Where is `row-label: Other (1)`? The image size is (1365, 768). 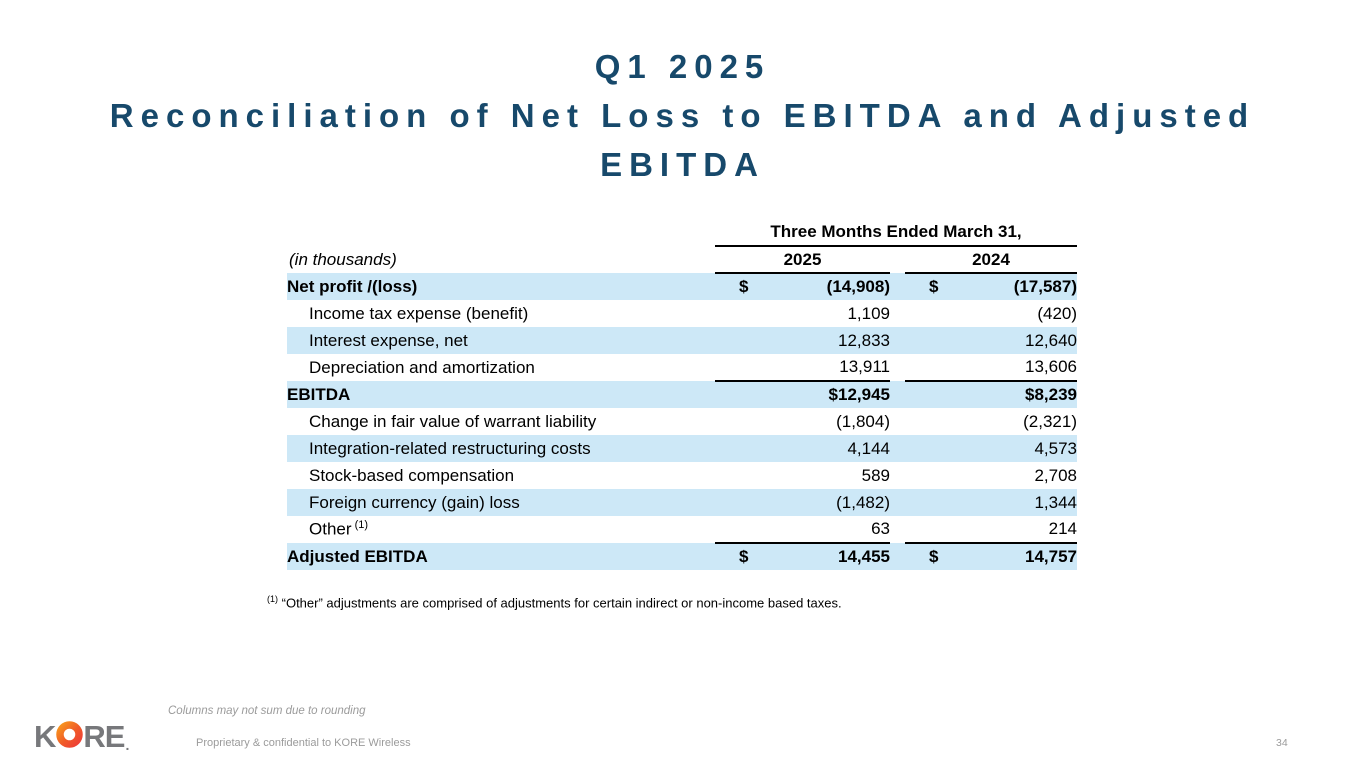 row-label: Other (1) is located at coordinates (339, 529).